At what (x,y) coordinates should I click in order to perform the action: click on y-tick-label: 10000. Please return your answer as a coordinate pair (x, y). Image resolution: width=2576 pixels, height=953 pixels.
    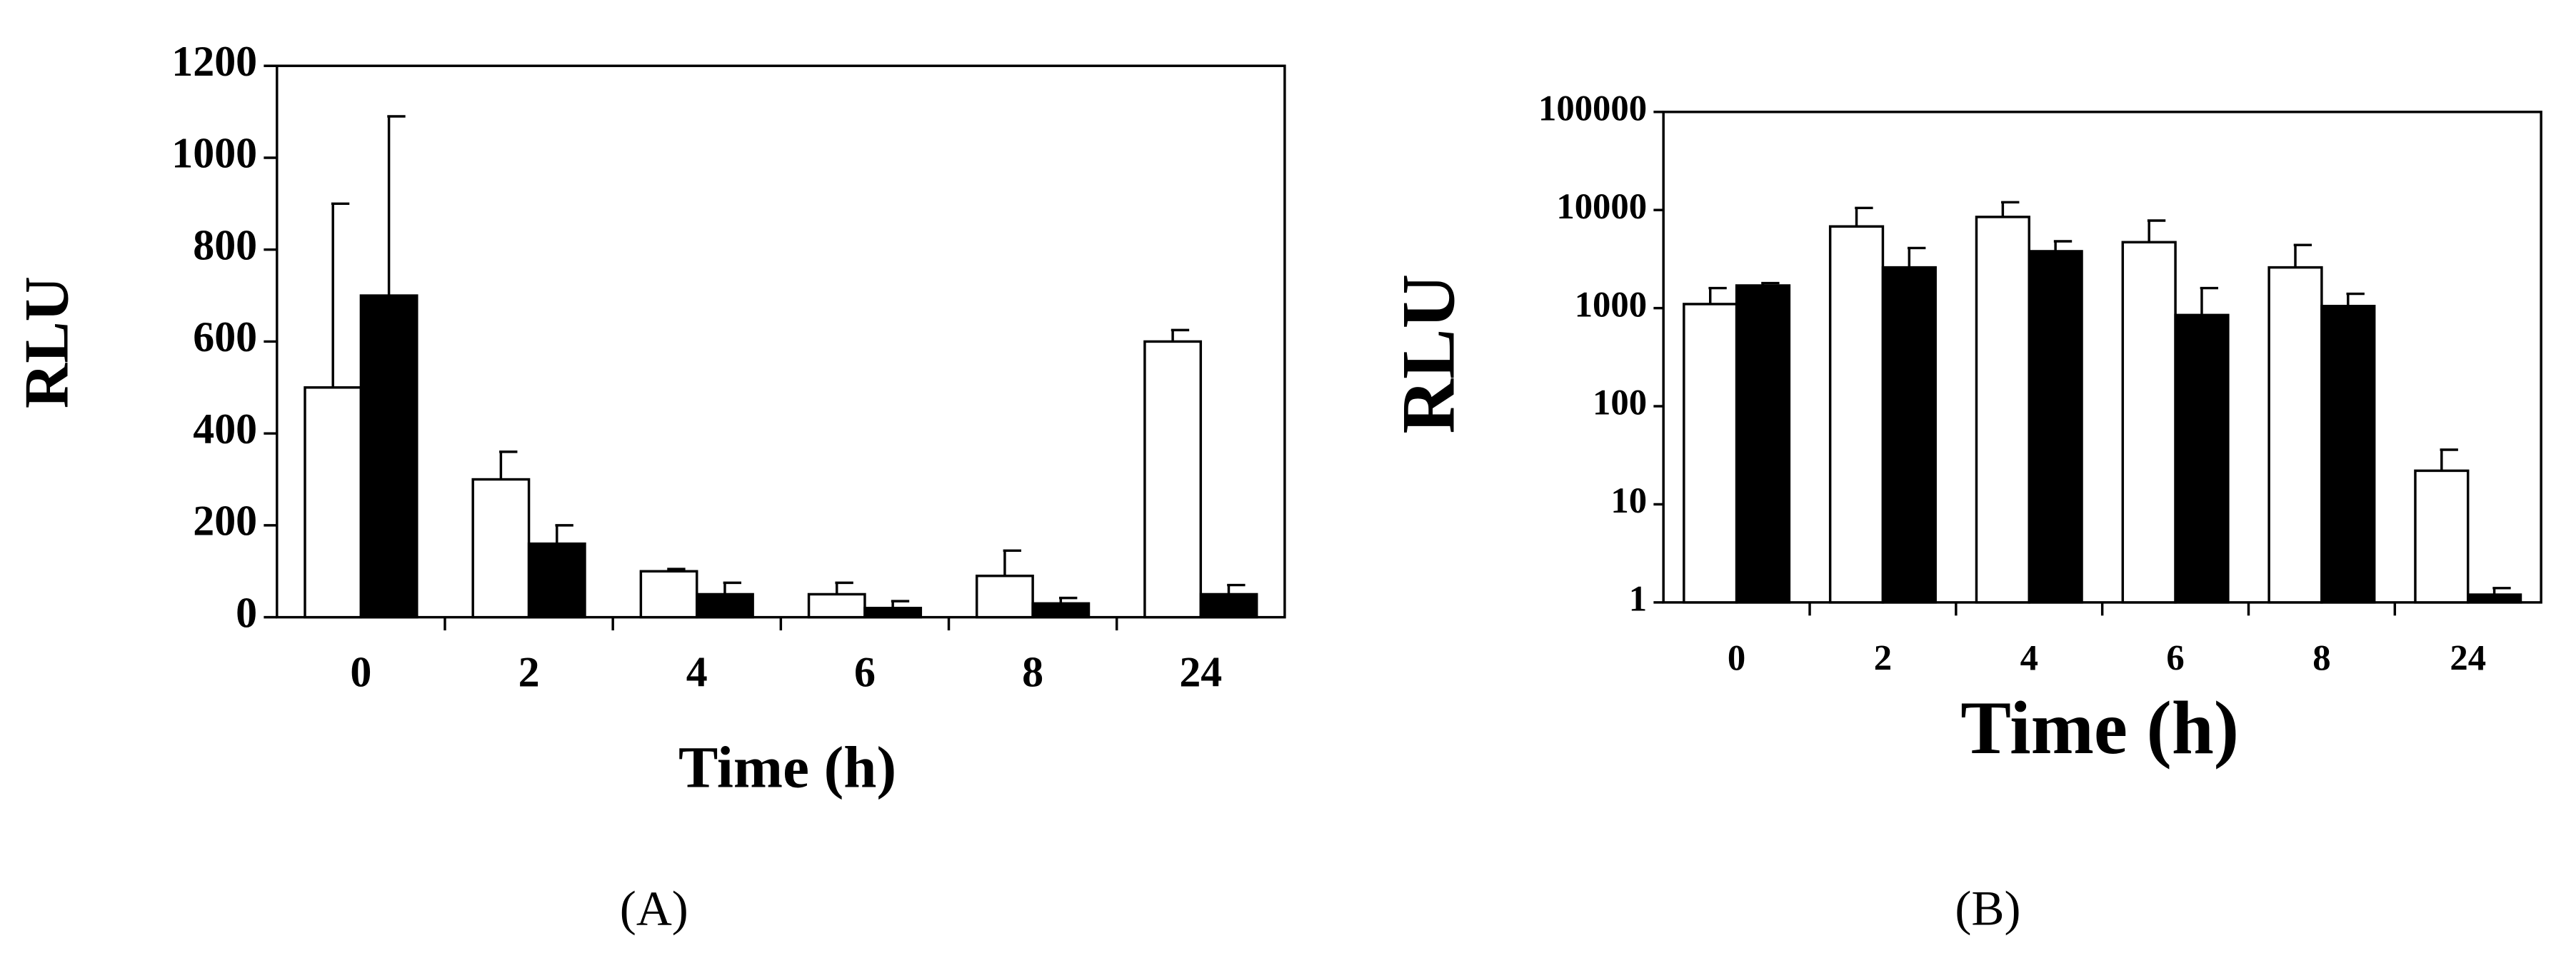
    Looking at the image, I should click on (1601, 206).